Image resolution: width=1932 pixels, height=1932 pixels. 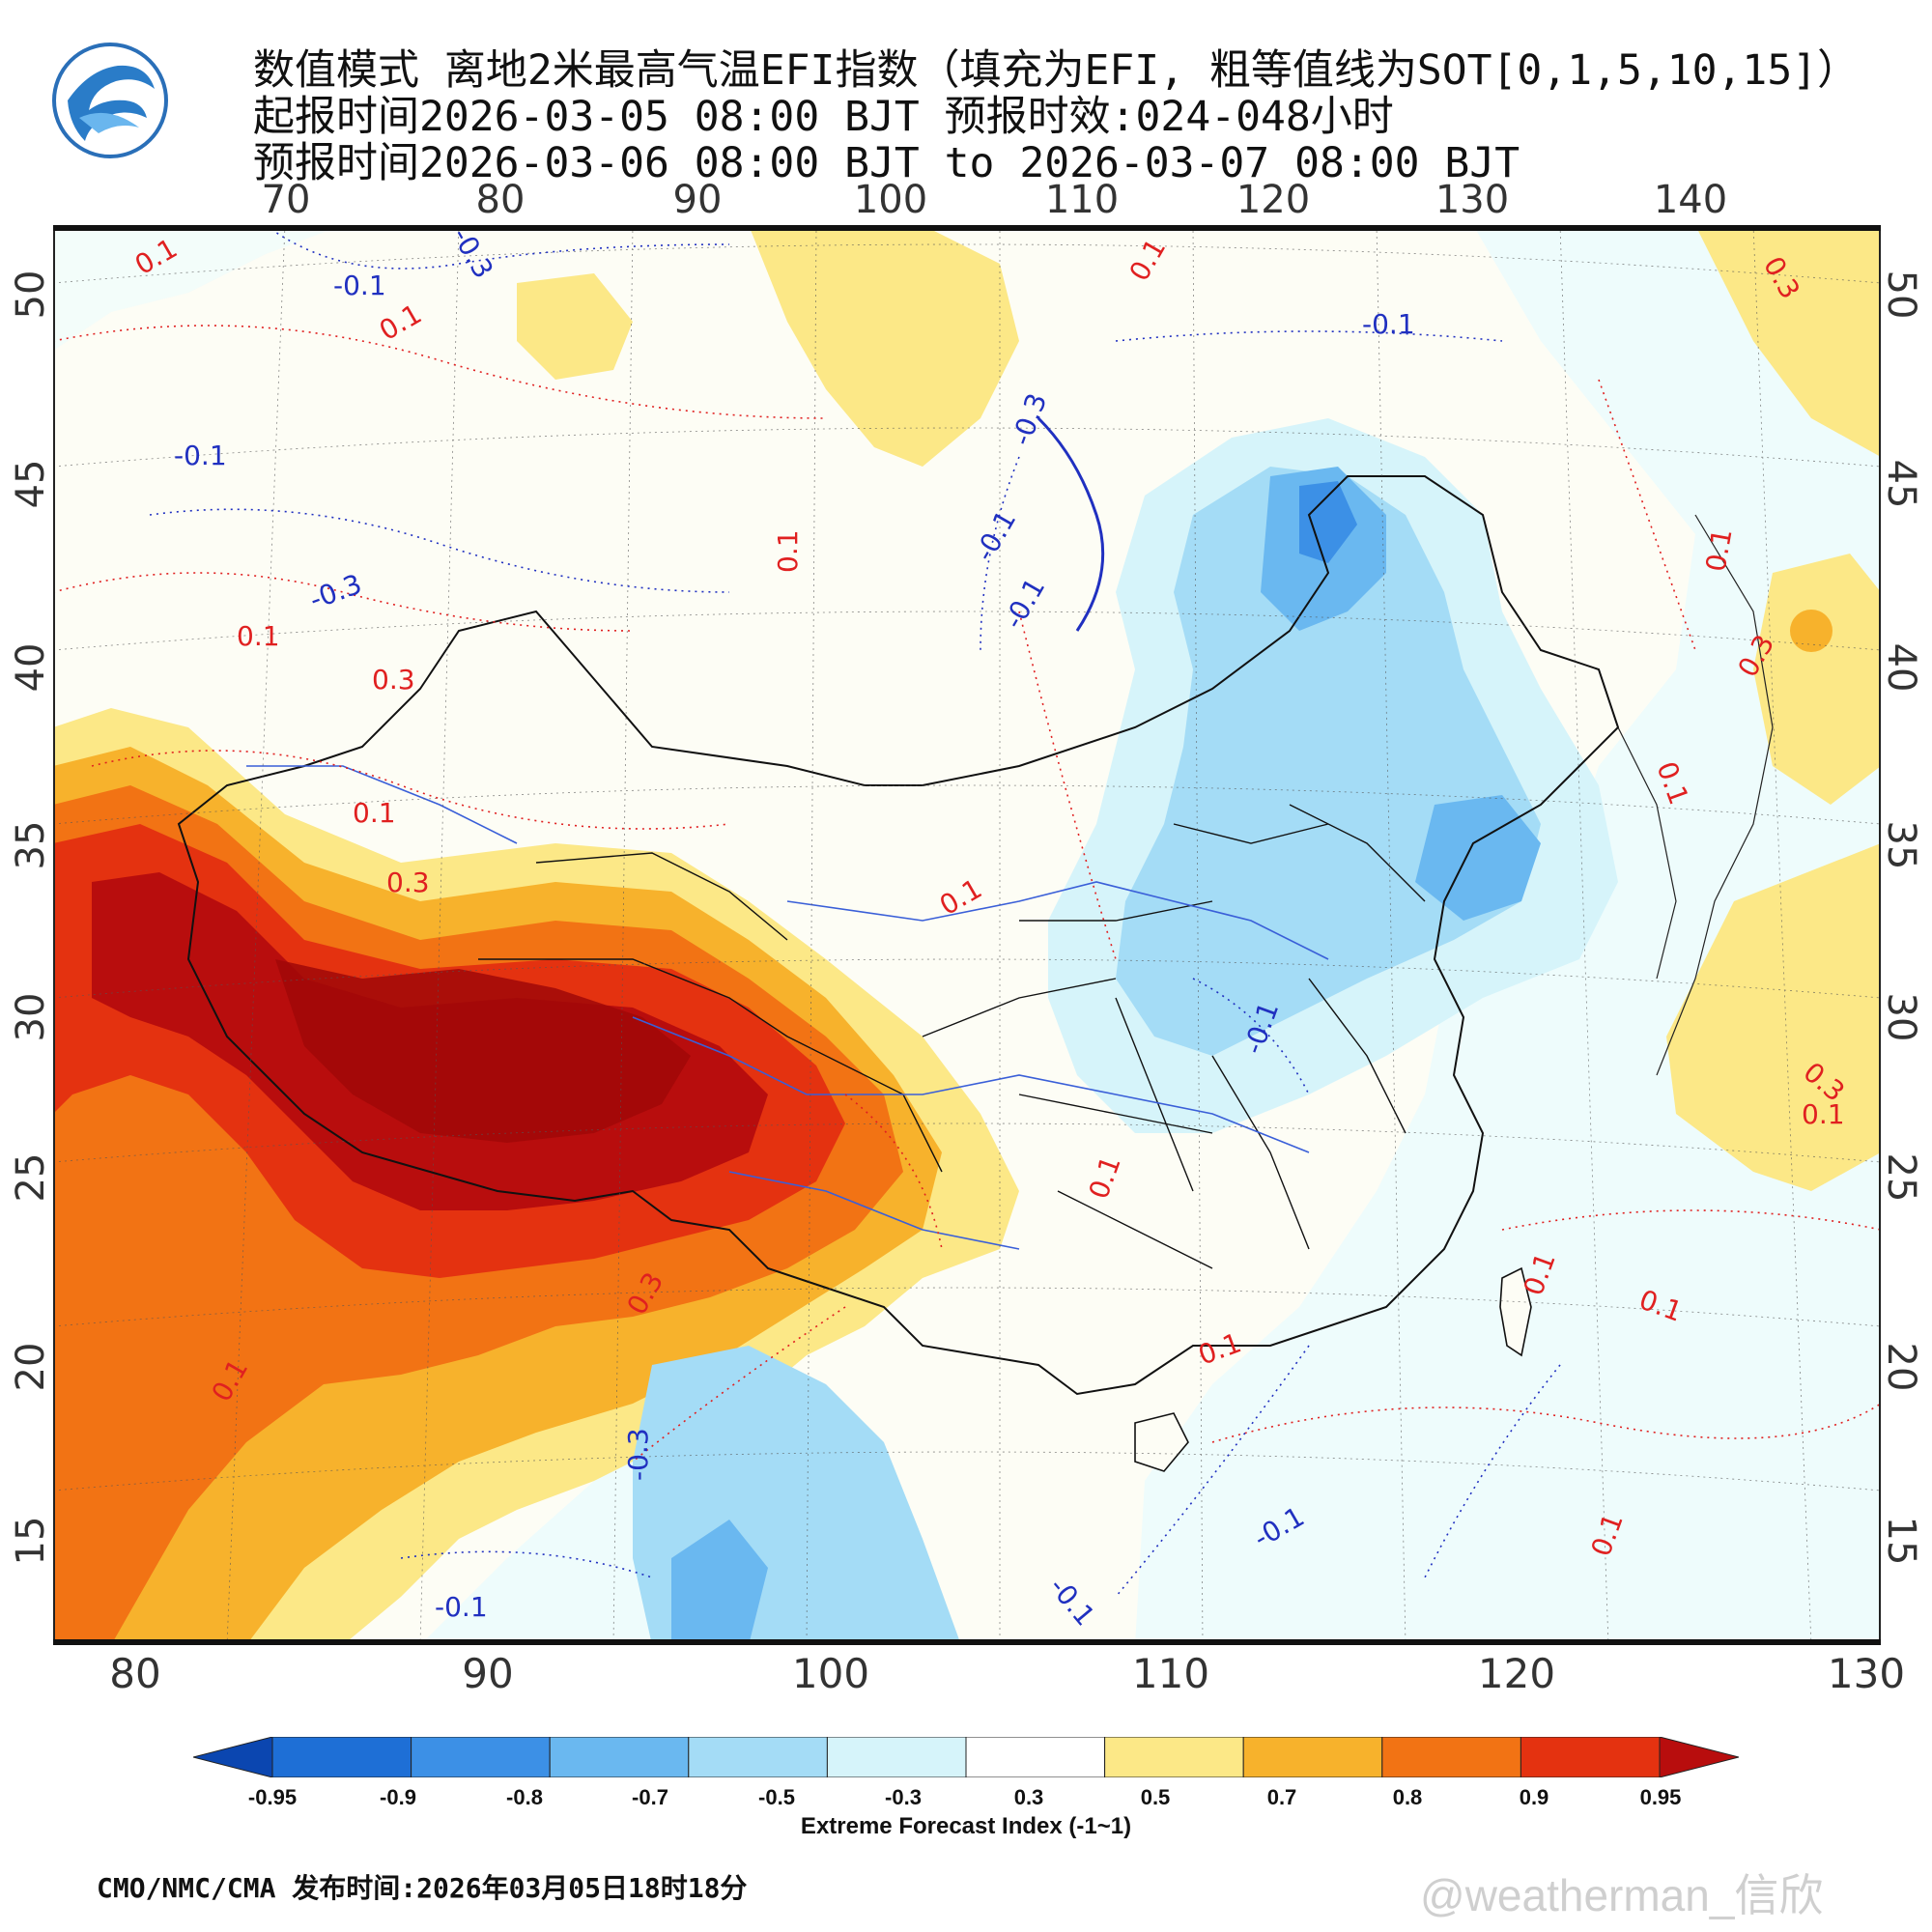 I want to click on colorbar-label: 0.95, so click(x=1660, y=1797).